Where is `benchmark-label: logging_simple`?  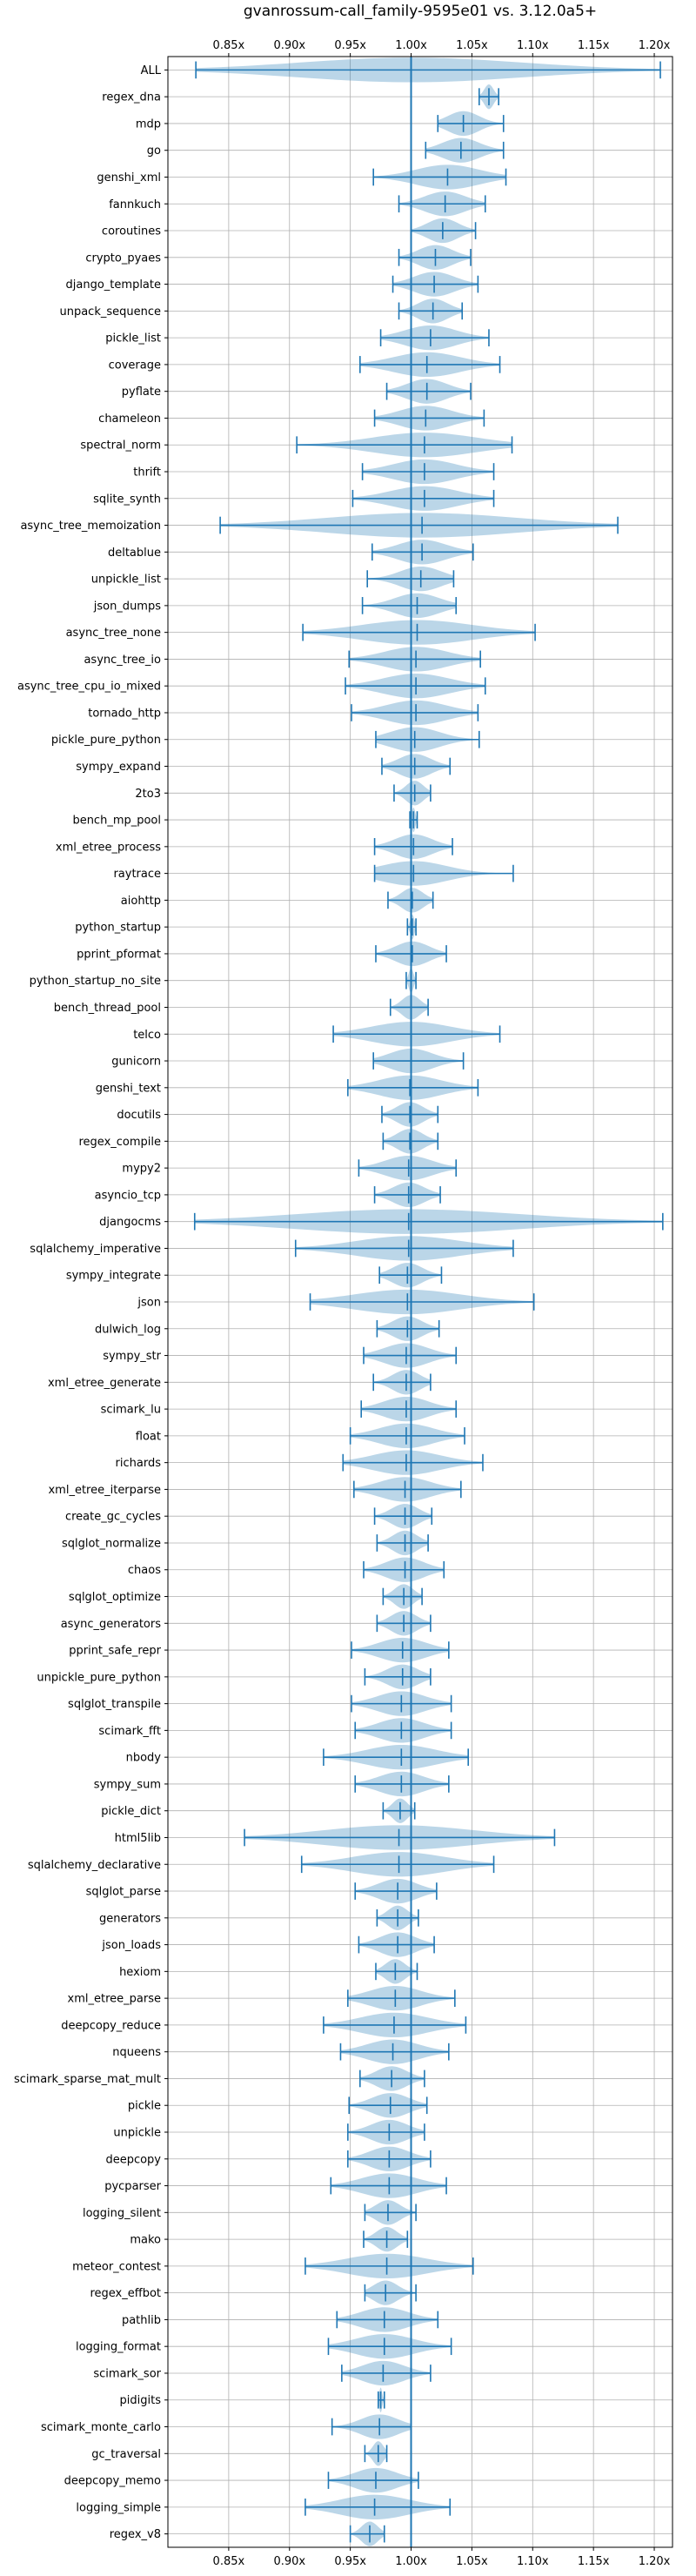 benchmark-label: logging_simple is located at coordinates (118, 2507).